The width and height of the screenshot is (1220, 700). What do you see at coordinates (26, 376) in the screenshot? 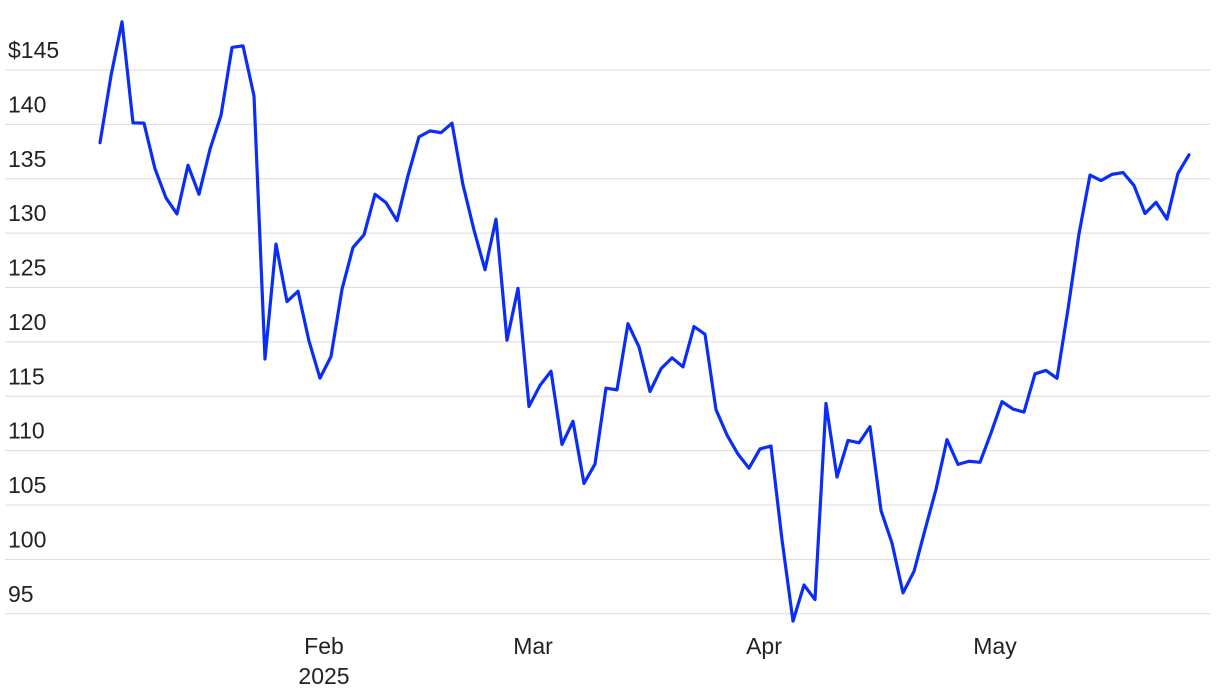
I see `y-tick-label: 115` at bounding box center [26, 376].